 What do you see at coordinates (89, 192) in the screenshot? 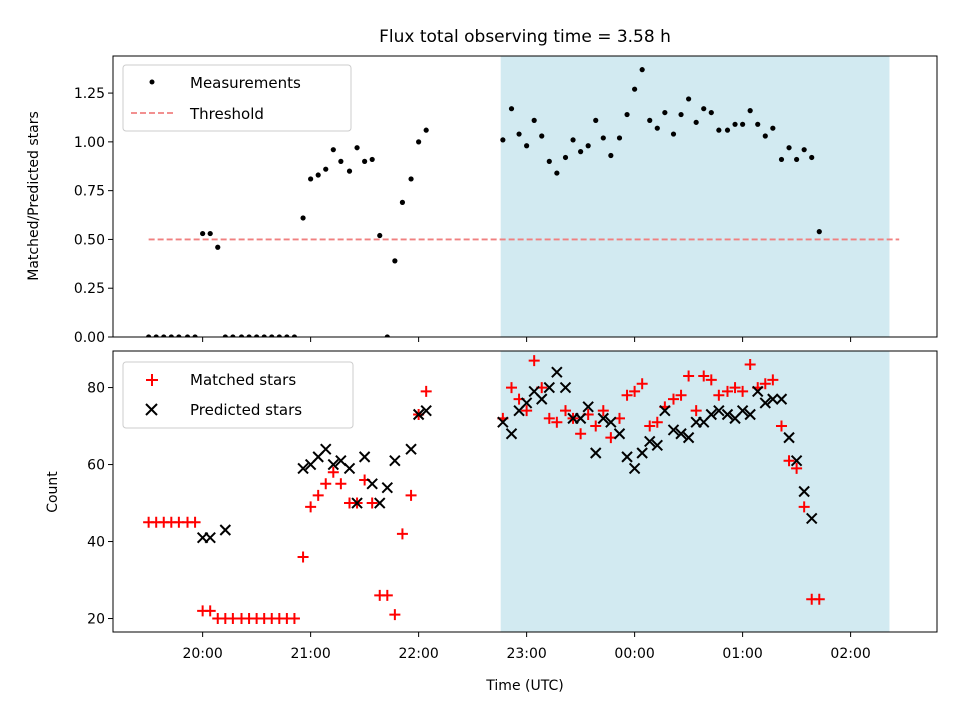
I see `top-ytick-label: 0.75` at bounding box center [89, 192].